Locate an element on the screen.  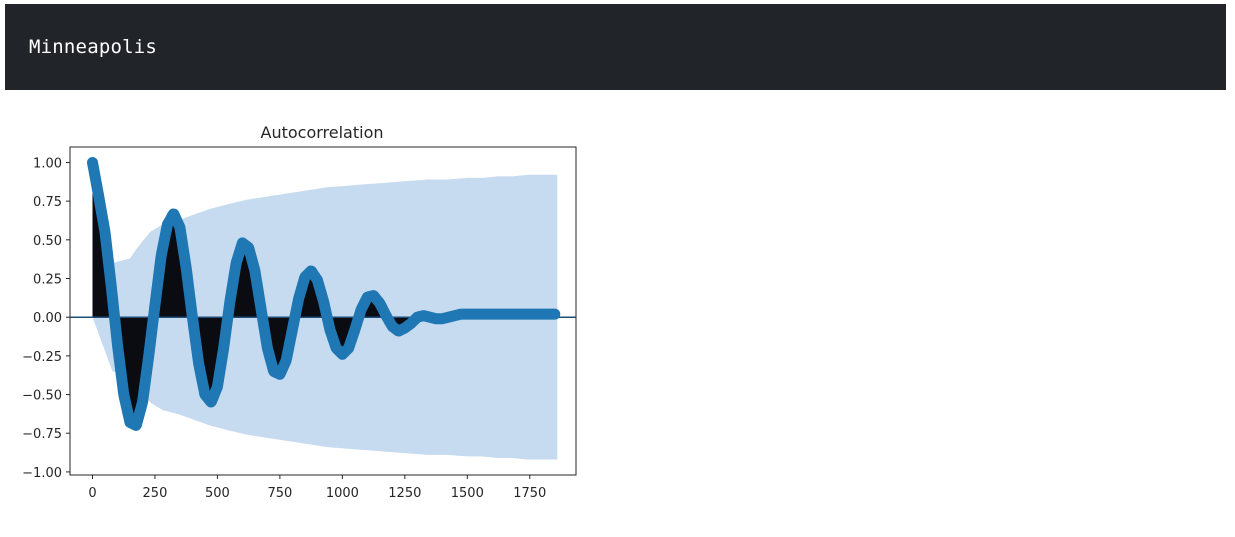
y-tick-label: 0.75 is located at coordinates (47, 202).